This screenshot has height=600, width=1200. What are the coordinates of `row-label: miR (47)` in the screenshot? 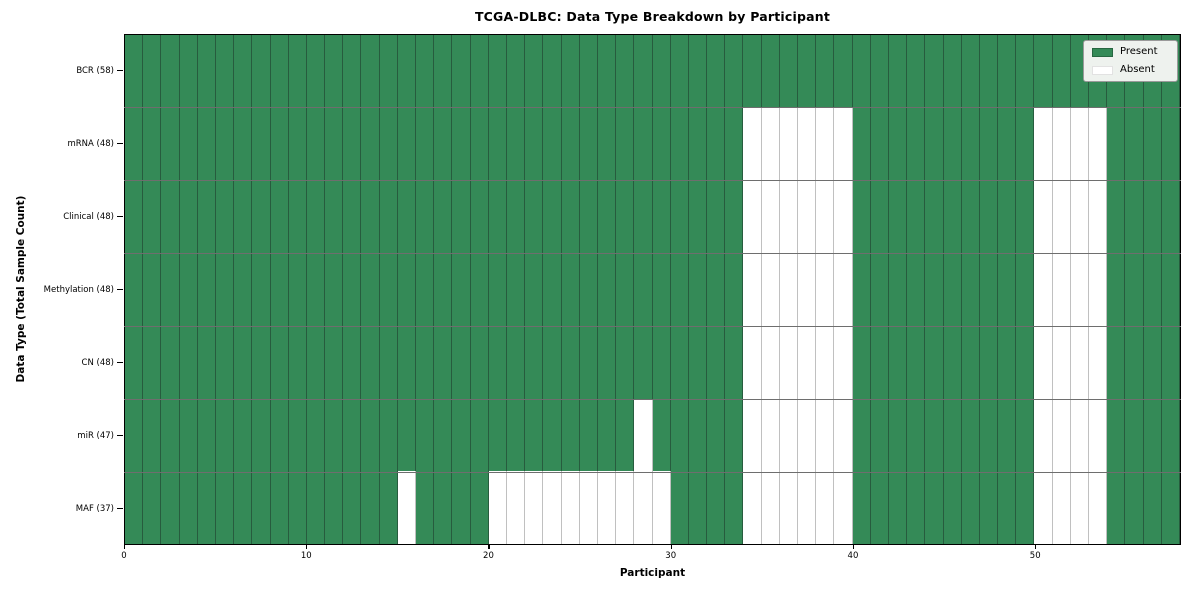 It's located at (95, 435).